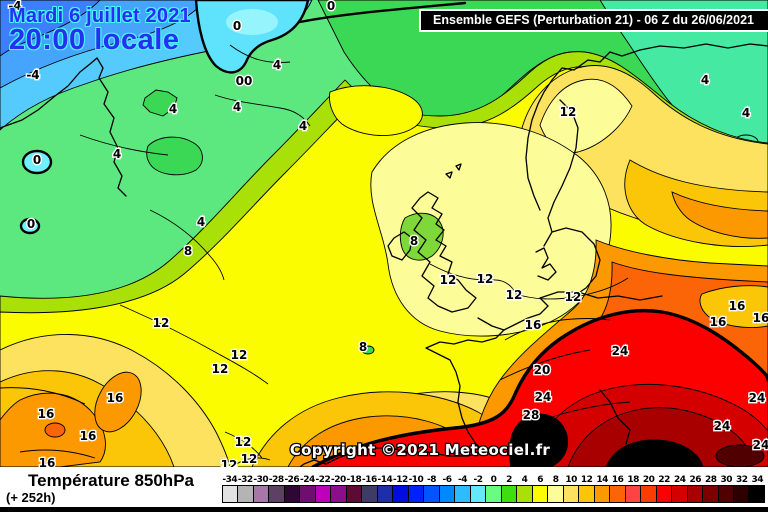  Describe the element at coordinates (94, 40) in the screenshot. I see `time-text: 20:00 locale` at that location.